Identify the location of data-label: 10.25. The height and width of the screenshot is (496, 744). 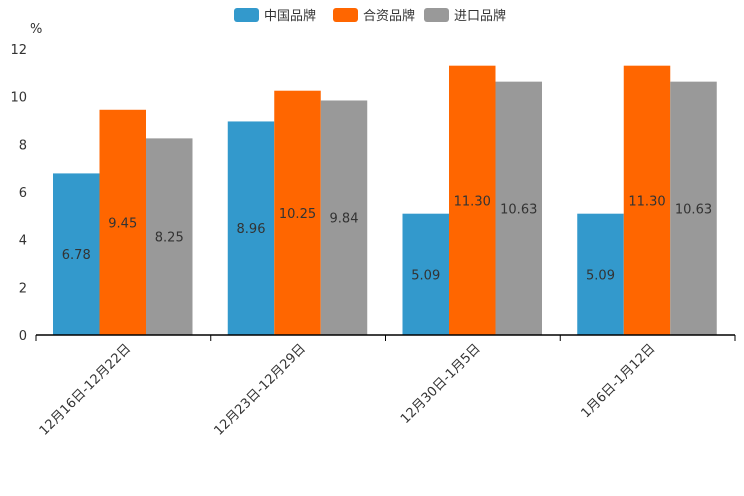
(297, 214).